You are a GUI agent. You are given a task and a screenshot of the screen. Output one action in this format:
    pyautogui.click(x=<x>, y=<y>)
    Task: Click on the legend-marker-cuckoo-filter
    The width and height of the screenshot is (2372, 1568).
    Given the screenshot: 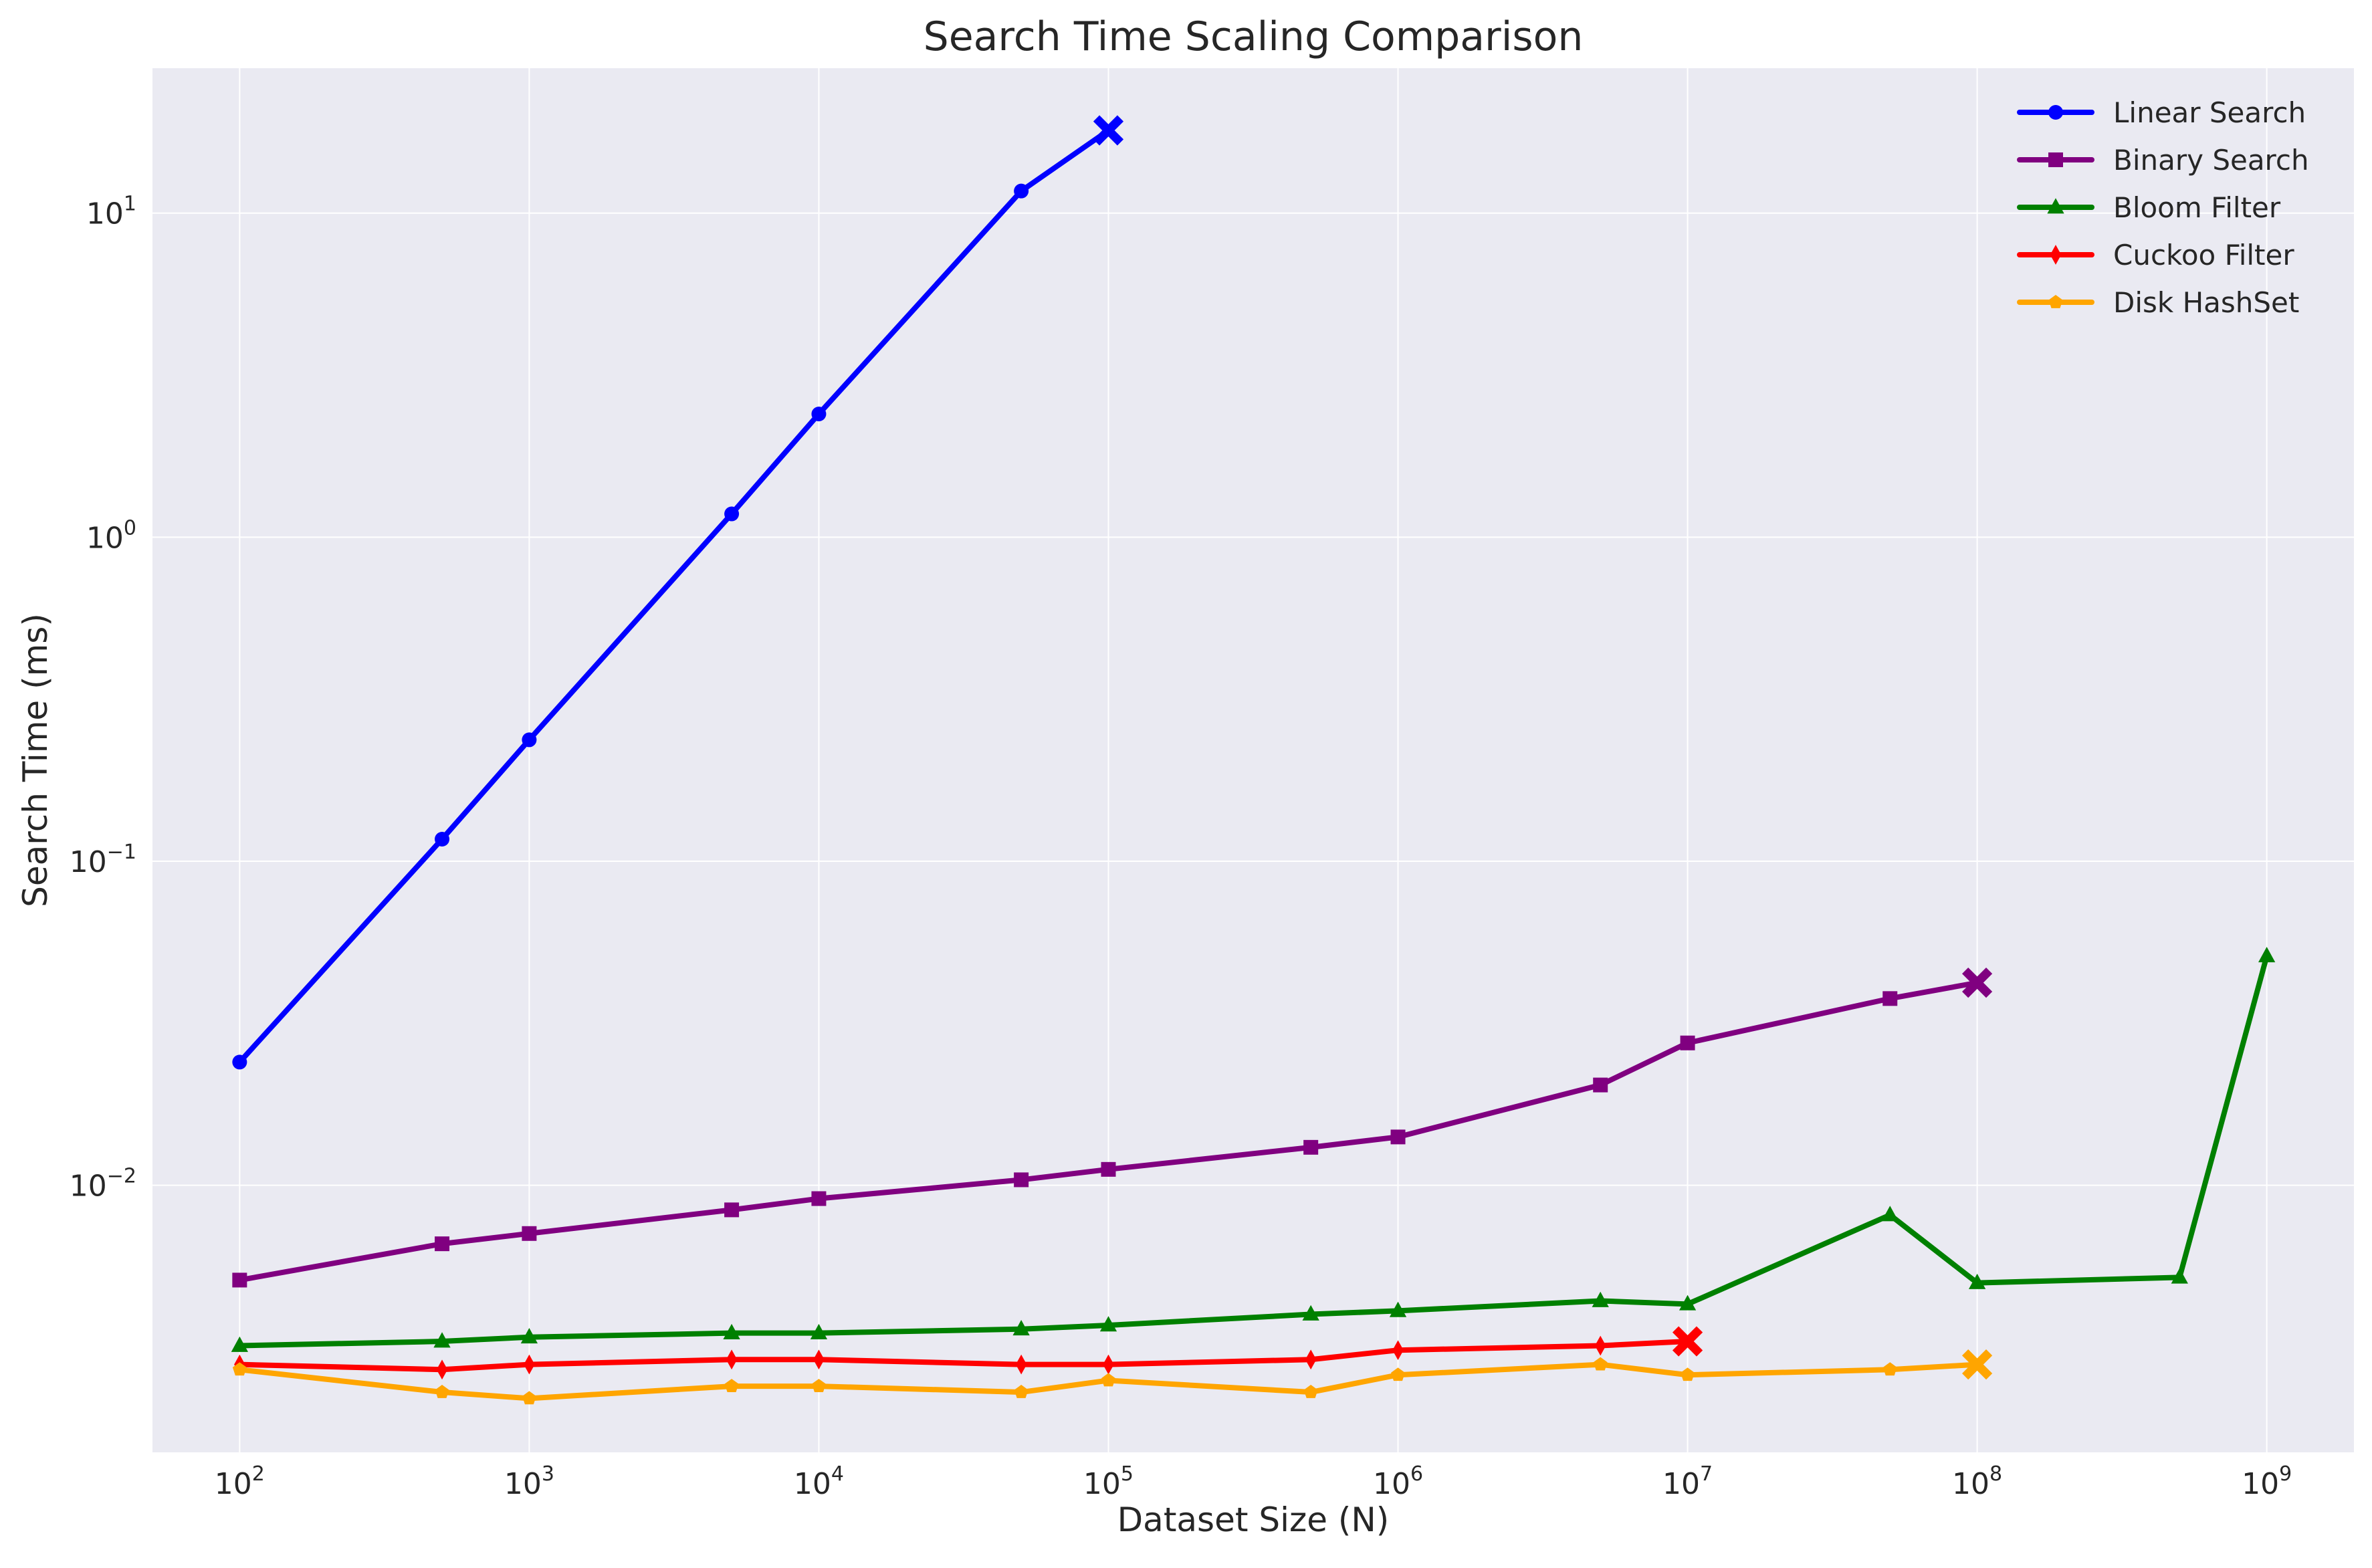 What is the action you would take?
    pyautogui.click(x=2056, y=255)
    